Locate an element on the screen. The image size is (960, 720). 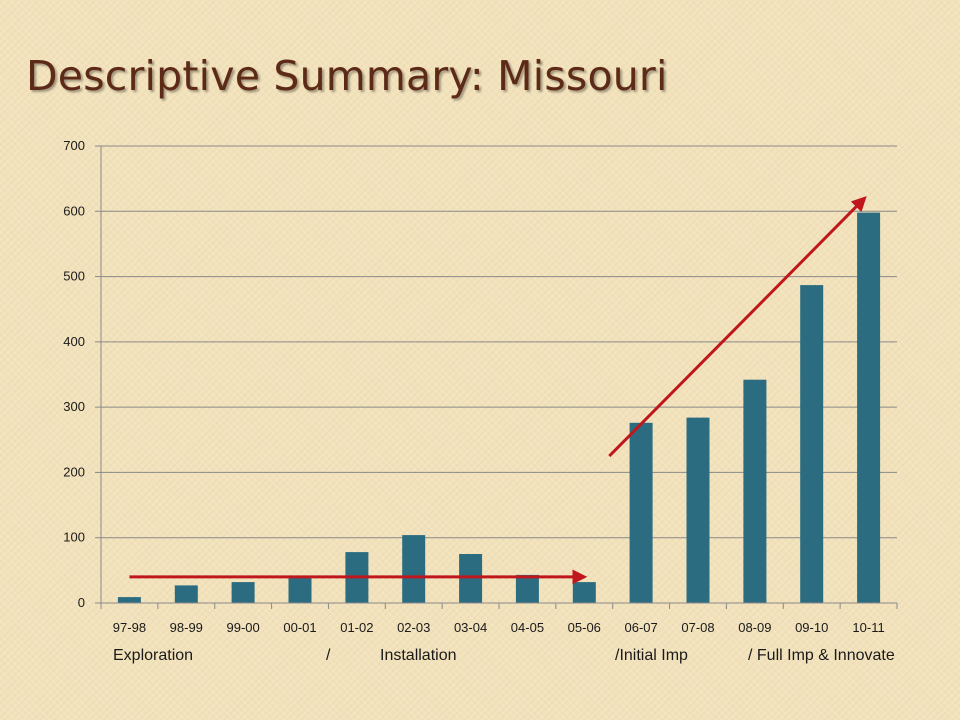
y-tick-label: 700 is located at coordinates (74, 145).